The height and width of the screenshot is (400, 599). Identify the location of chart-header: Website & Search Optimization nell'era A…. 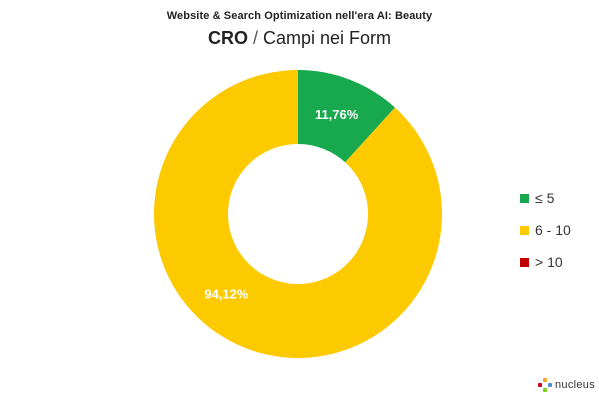
(299, 29).